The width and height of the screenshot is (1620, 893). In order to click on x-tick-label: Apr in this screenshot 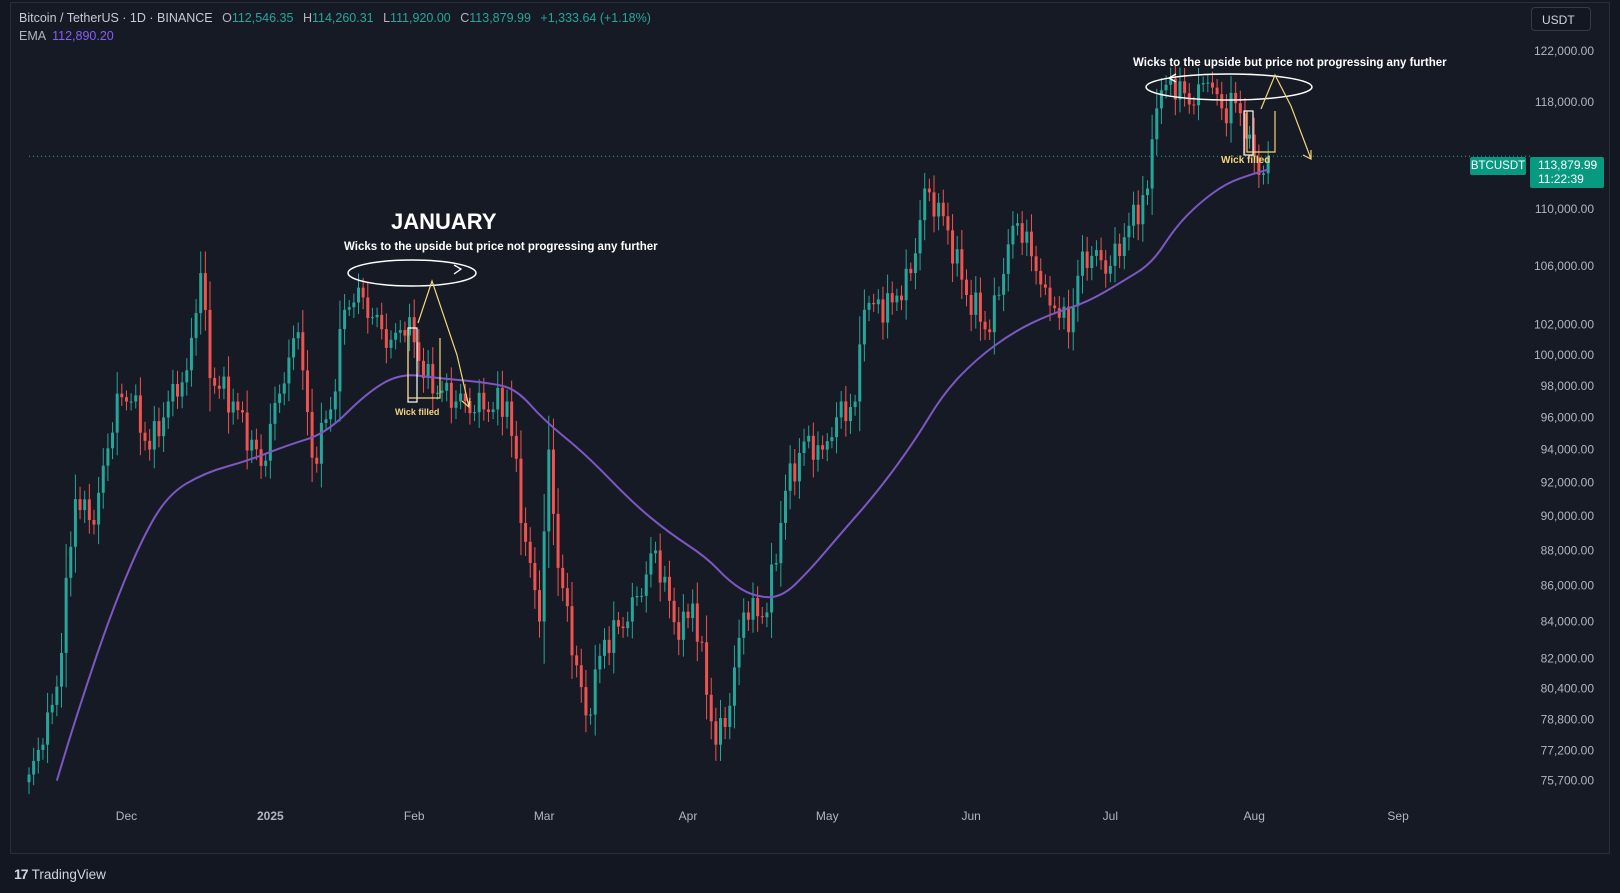, I will do `click(688, 816)`.